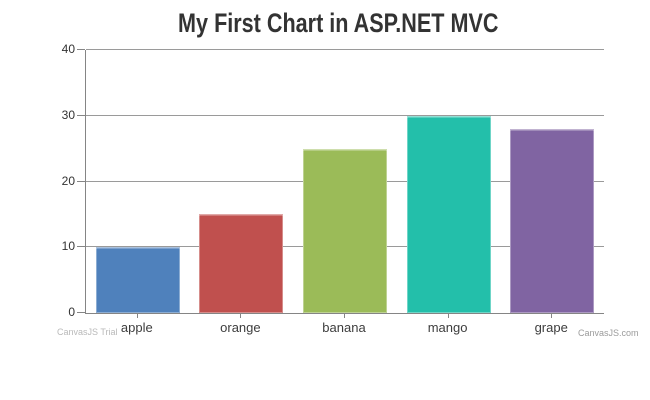 This screenshot has height=400, width=650. What do you see at coordinates (448, 214) in the screenshot?
I see `bar-mango` at bounding box center [448, 214].